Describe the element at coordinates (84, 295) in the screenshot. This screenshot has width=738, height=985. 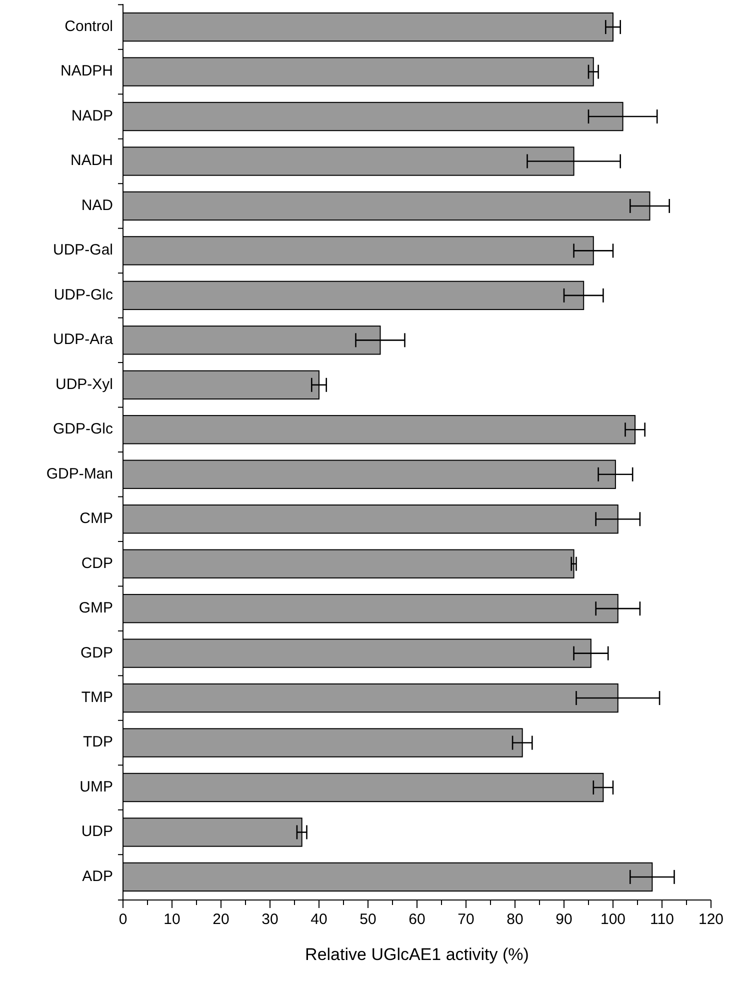
I see `y-tick-label: UDP-Glc` at that location.